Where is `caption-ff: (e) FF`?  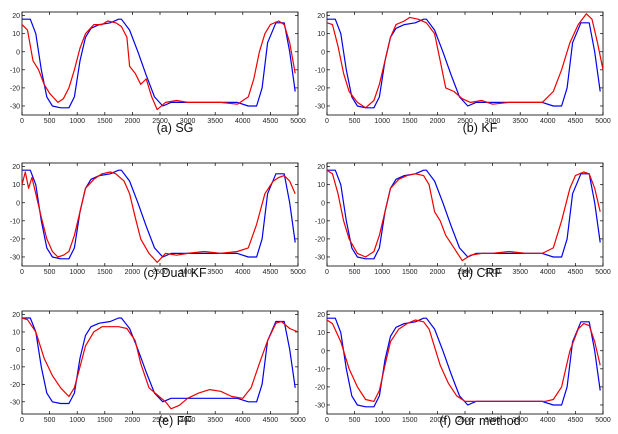
caption-ff: (e) FF is located at coordinates (175, 421).